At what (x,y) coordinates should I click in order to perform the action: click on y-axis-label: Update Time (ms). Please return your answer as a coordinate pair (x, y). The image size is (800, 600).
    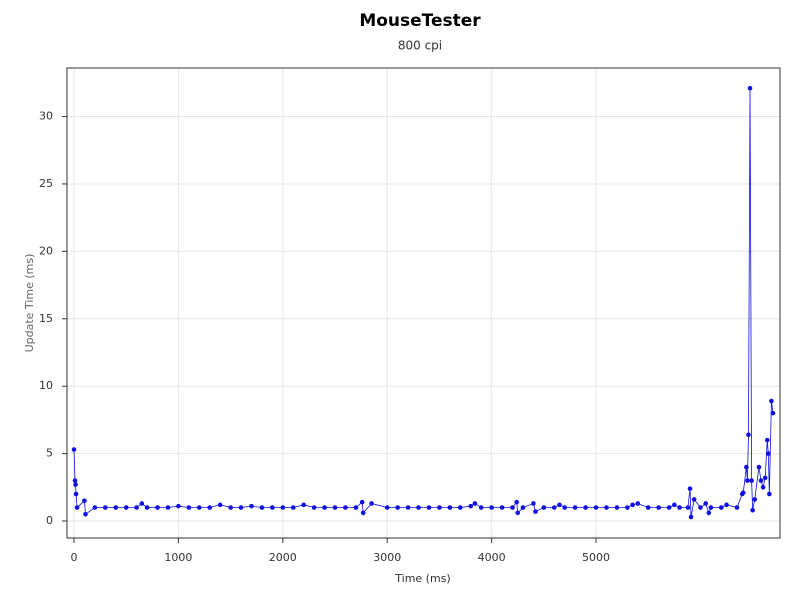
    Looking at the image, I should click on (29, 303).